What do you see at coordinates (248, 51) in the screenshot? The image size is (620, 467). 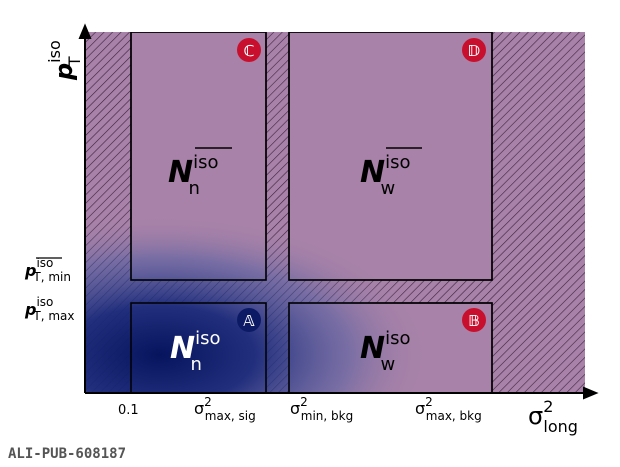 I see `badge: ℂ` at bounding box center [248, 51].